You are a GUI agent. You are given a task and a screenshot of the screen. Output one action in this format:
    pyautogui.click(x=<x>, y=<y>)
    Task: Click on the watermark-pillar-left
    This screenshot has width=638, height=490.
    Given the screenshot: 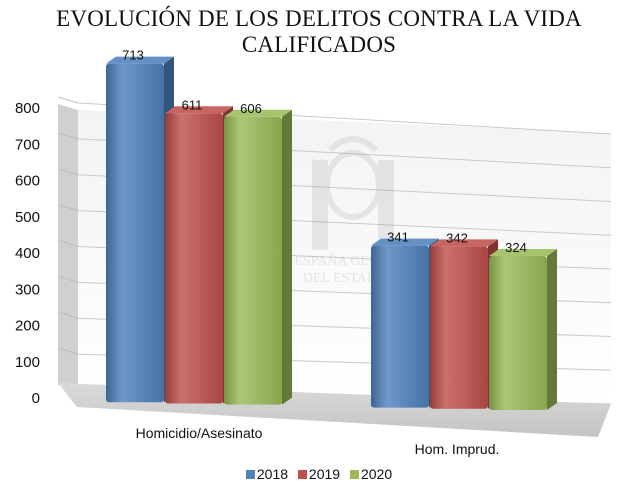 What is the action you would take?
    pyautogui.click(x=320, y=205)
    